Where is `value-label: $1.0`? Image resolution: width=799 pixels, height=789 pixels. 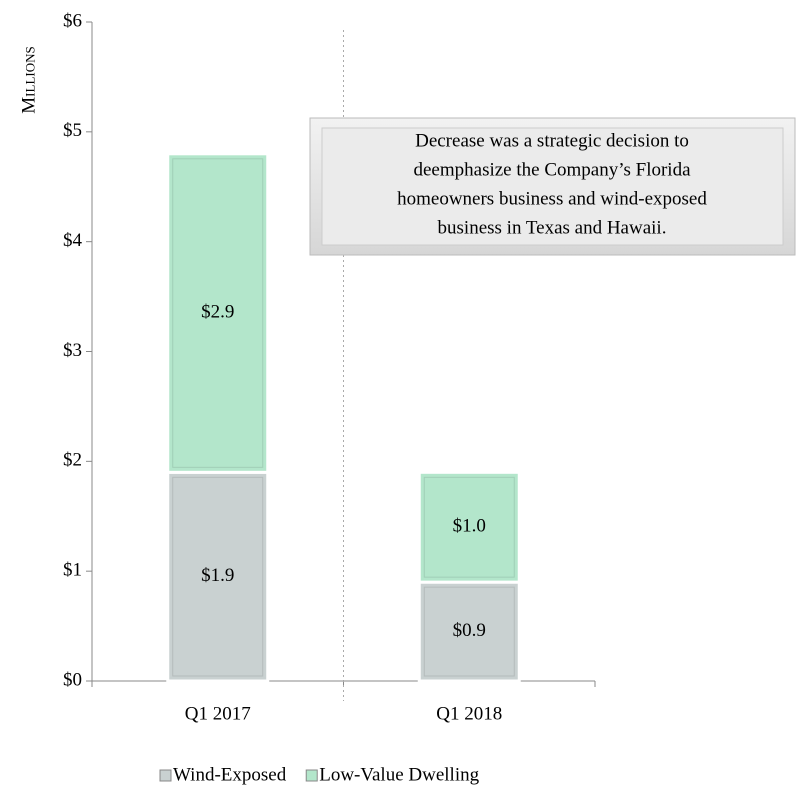
value-label: $1.0 is located at coordinates (469, 526).